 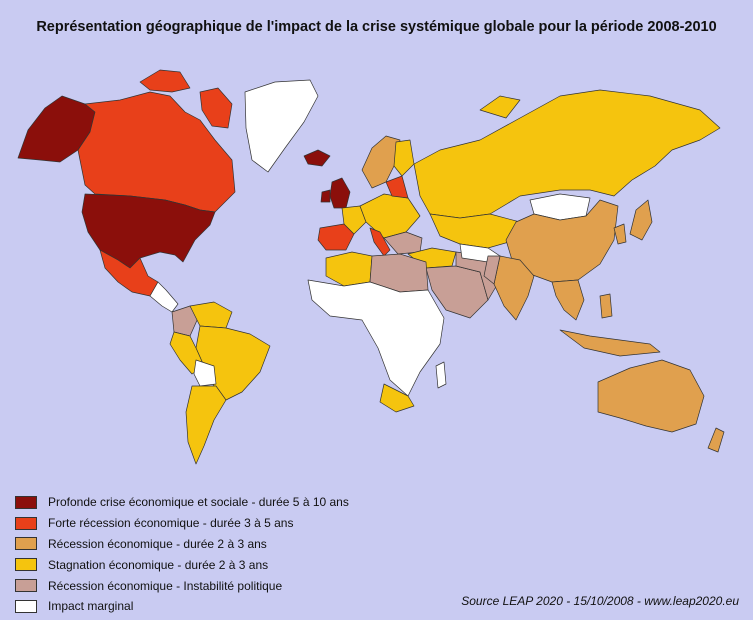 I want to click on region-pakistan, so click(x=492, y=270).